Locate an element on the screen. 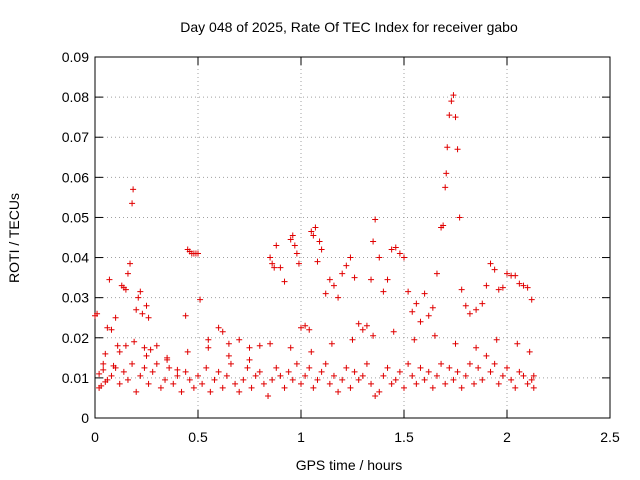 This screenshot has height=480, width=640. y-tick-label: 0 is located at coordinates (85, 418).